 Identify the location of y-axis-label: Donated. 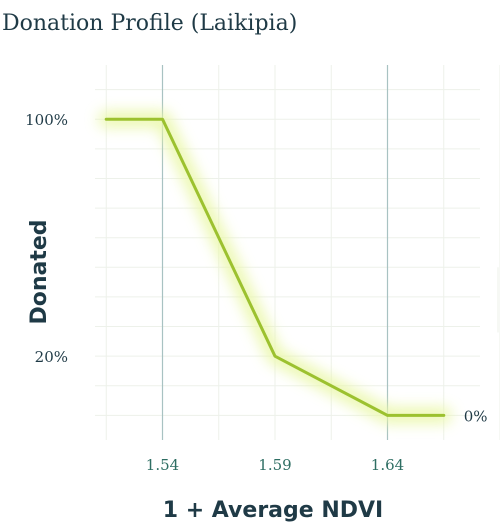
(39, 271).